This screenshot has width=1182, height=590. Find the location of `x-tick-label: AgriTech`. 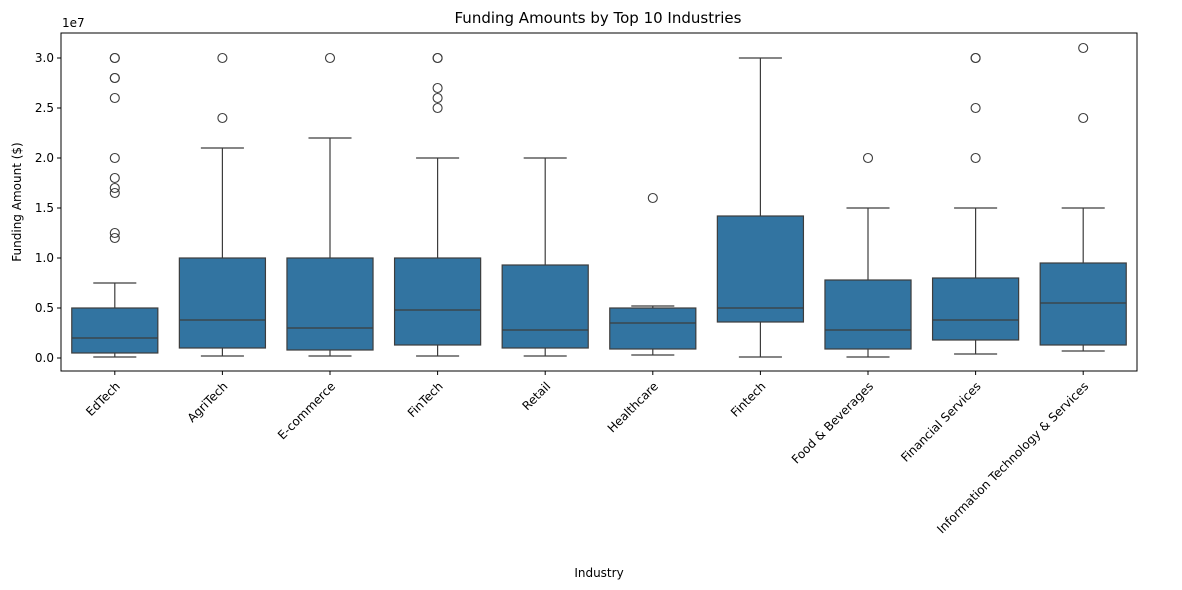

x-tick-label: AgriTech is located at coordinates (208, 402).